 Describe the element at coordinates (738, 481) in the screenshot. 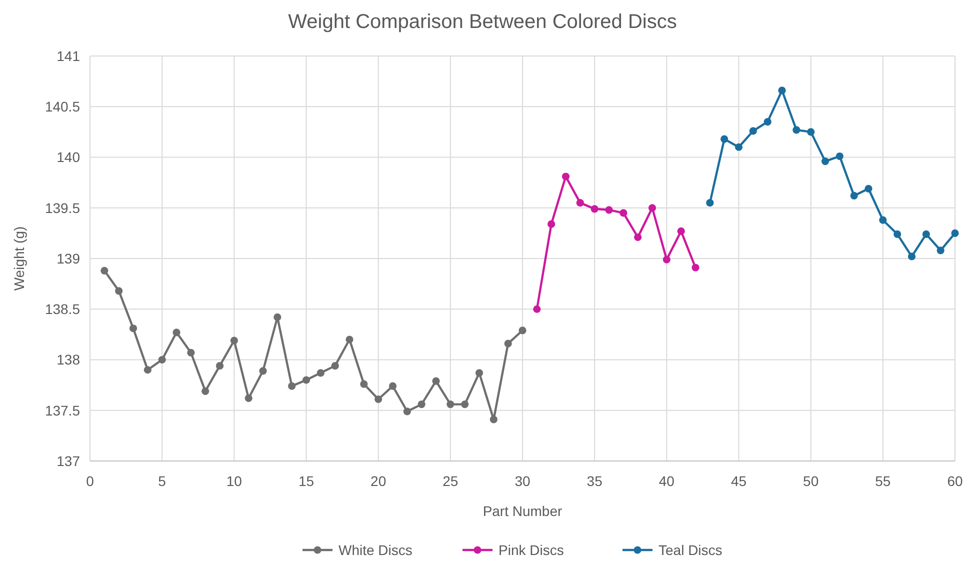

I see `x-tick-label: 45` at that location.